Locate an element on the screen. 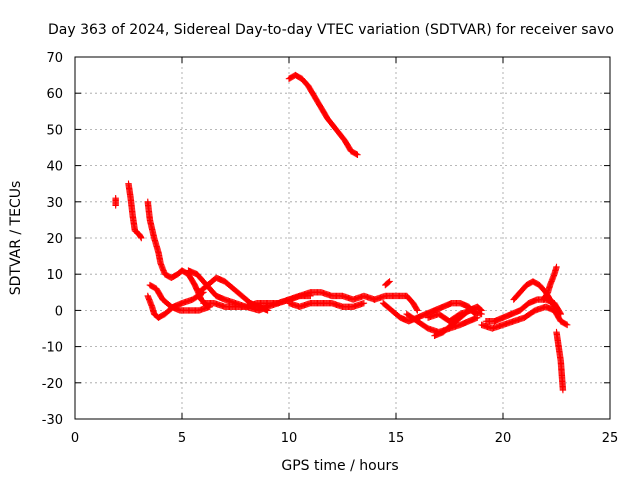 This screenshot has width=640, height=480. y-tick-label: -30 is located at coordinates (52, 420).